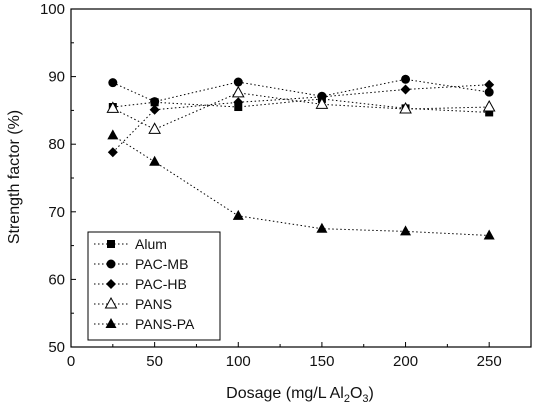  I want to click on data-point-alum, so click(489, 112).